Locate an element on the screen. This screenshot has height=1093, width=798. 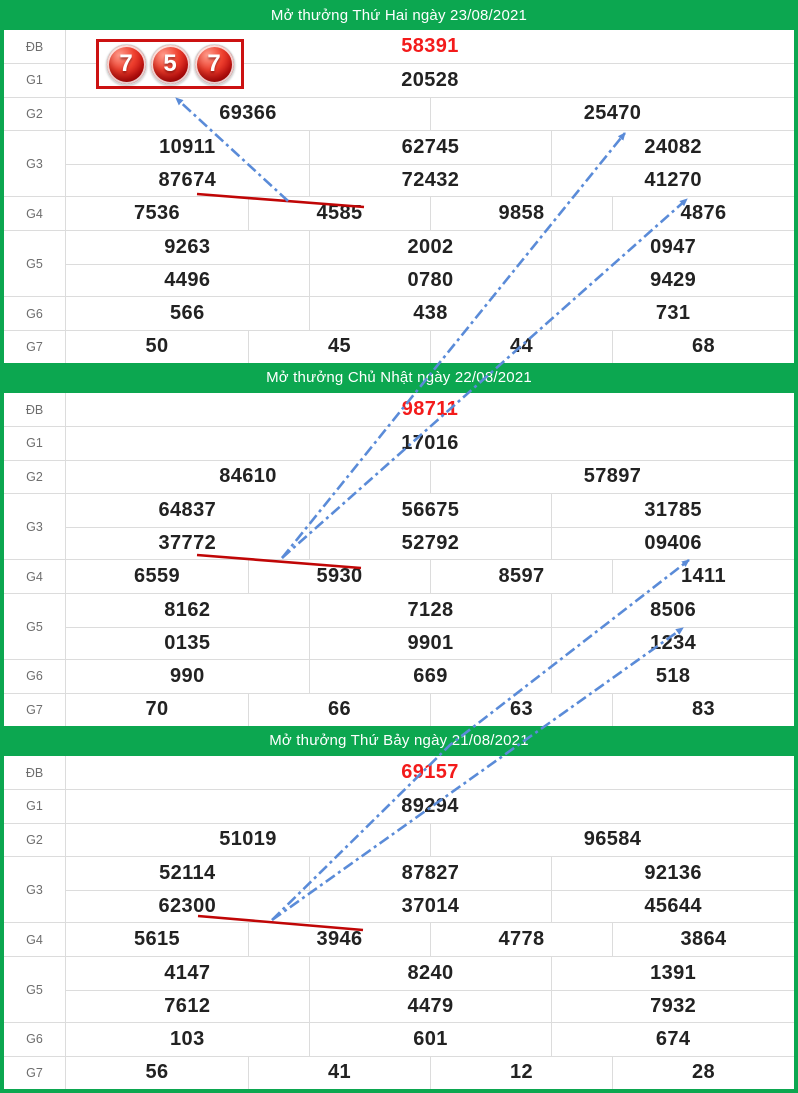
row-g5: G5 8162 7128 8506 0135 9901 1234 is located at coordinates (399, 626).